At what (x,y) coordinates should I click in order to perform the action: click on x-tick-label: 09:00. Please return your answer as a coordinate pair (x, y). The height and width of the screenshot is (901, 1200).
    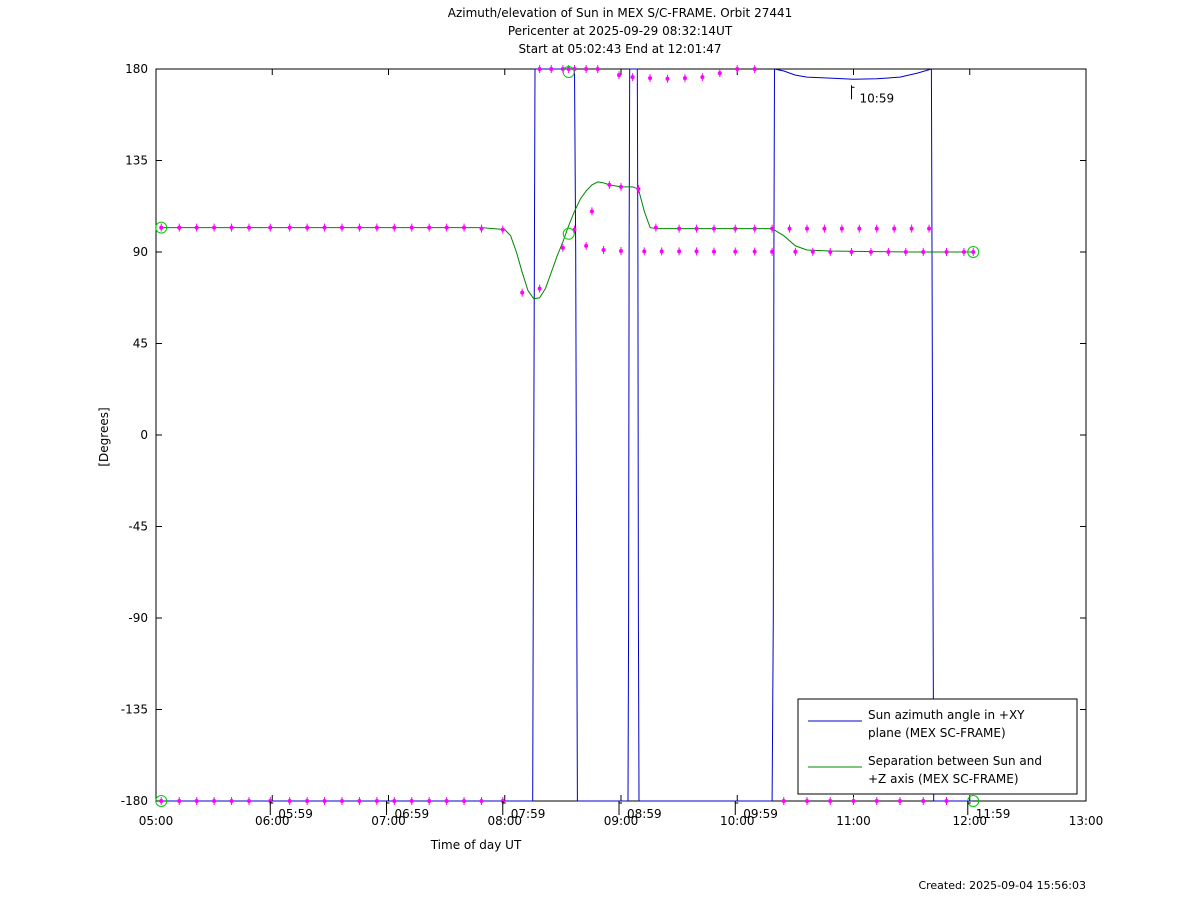
    Looking at the image, I should click on (621, 821).